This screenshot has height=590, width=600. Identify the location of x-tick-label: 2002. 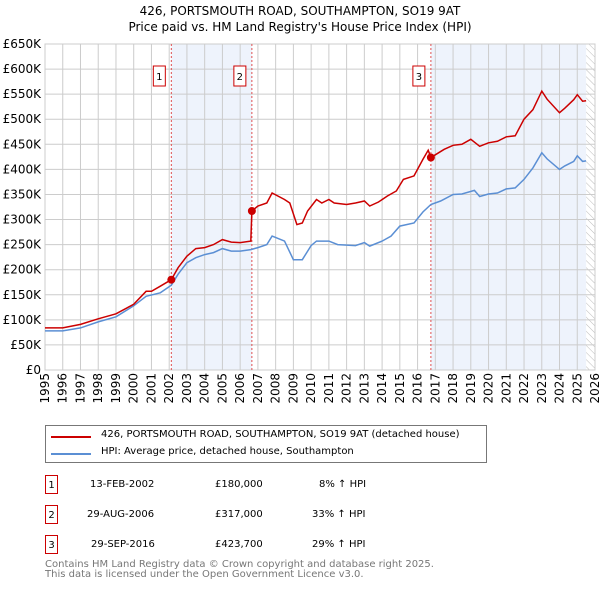
(169, 388).